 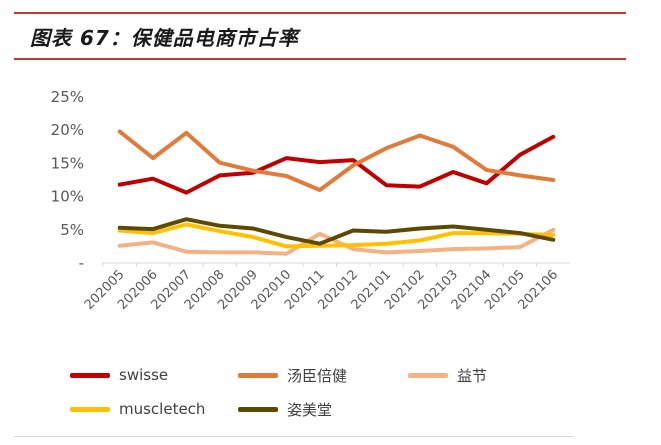 What do you see at coordinates (67, 197) in the screenshot?
I see `y-tick-label: 10%` at bounding box center [67, 197].